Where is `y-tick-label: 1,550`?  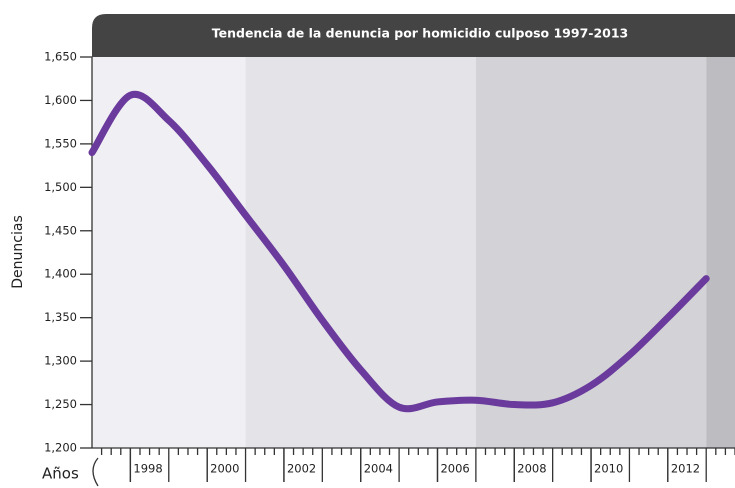 y-tick-label: 1,550 is located at coordinates (60, 143).